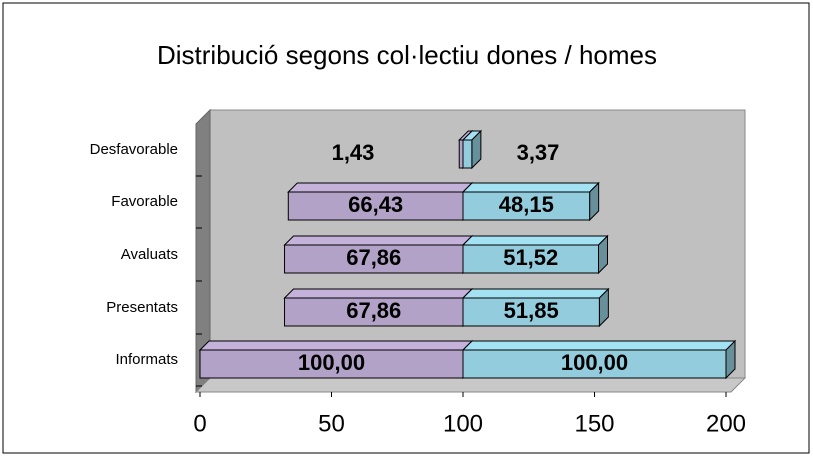  I want to click on value-label: 48,15, so click(526, 204).